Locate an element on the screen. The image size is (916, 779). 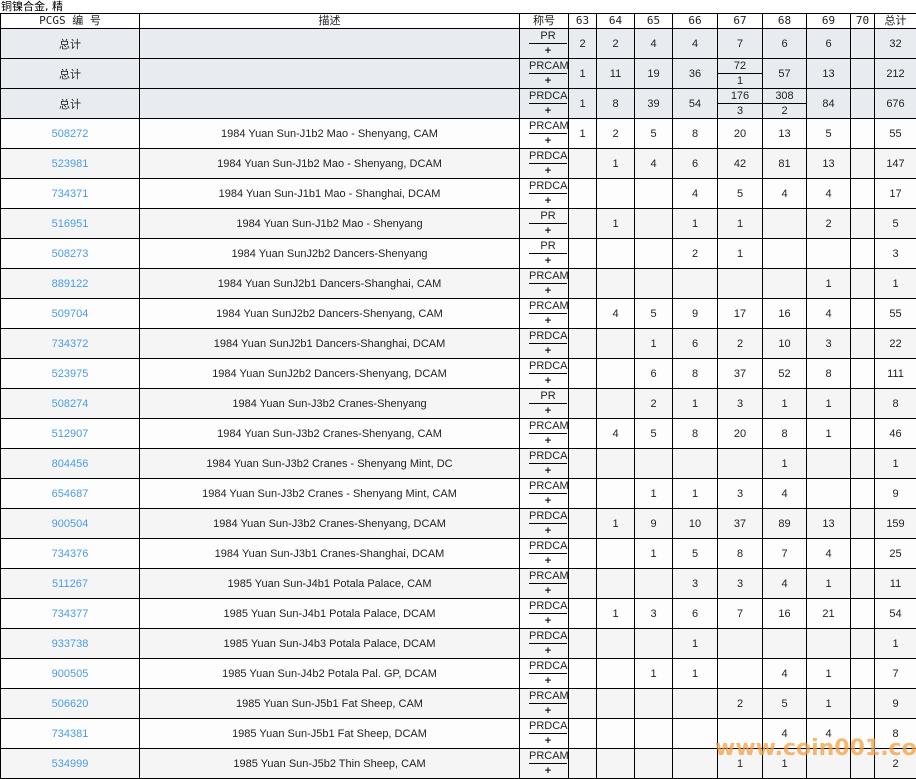
header-65: 65 is located at coordinates (654, 21).